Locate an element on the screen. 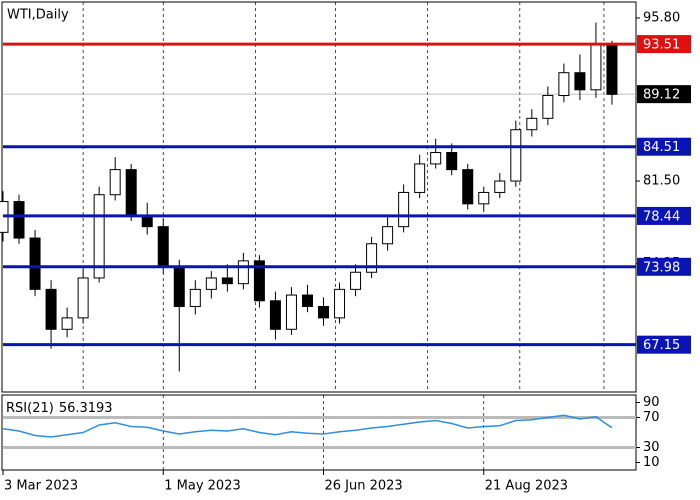 The image size is (700, 500). y-tick-label: 30 is located at coordinates (651, 447).